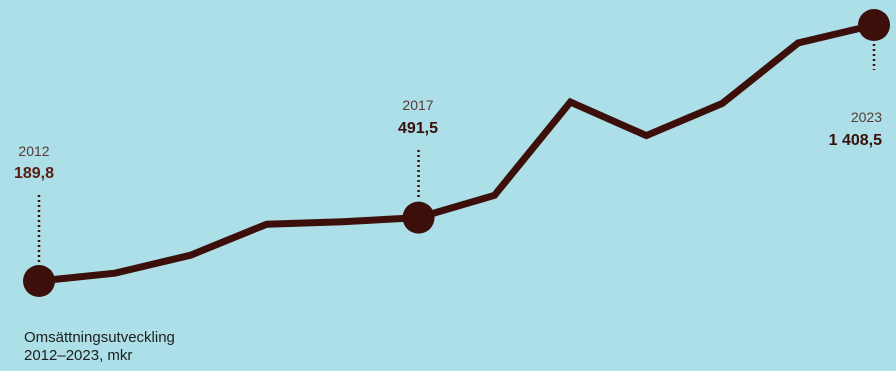  I want to click on label-value-2023: 1 408,5, so click(855, 140).